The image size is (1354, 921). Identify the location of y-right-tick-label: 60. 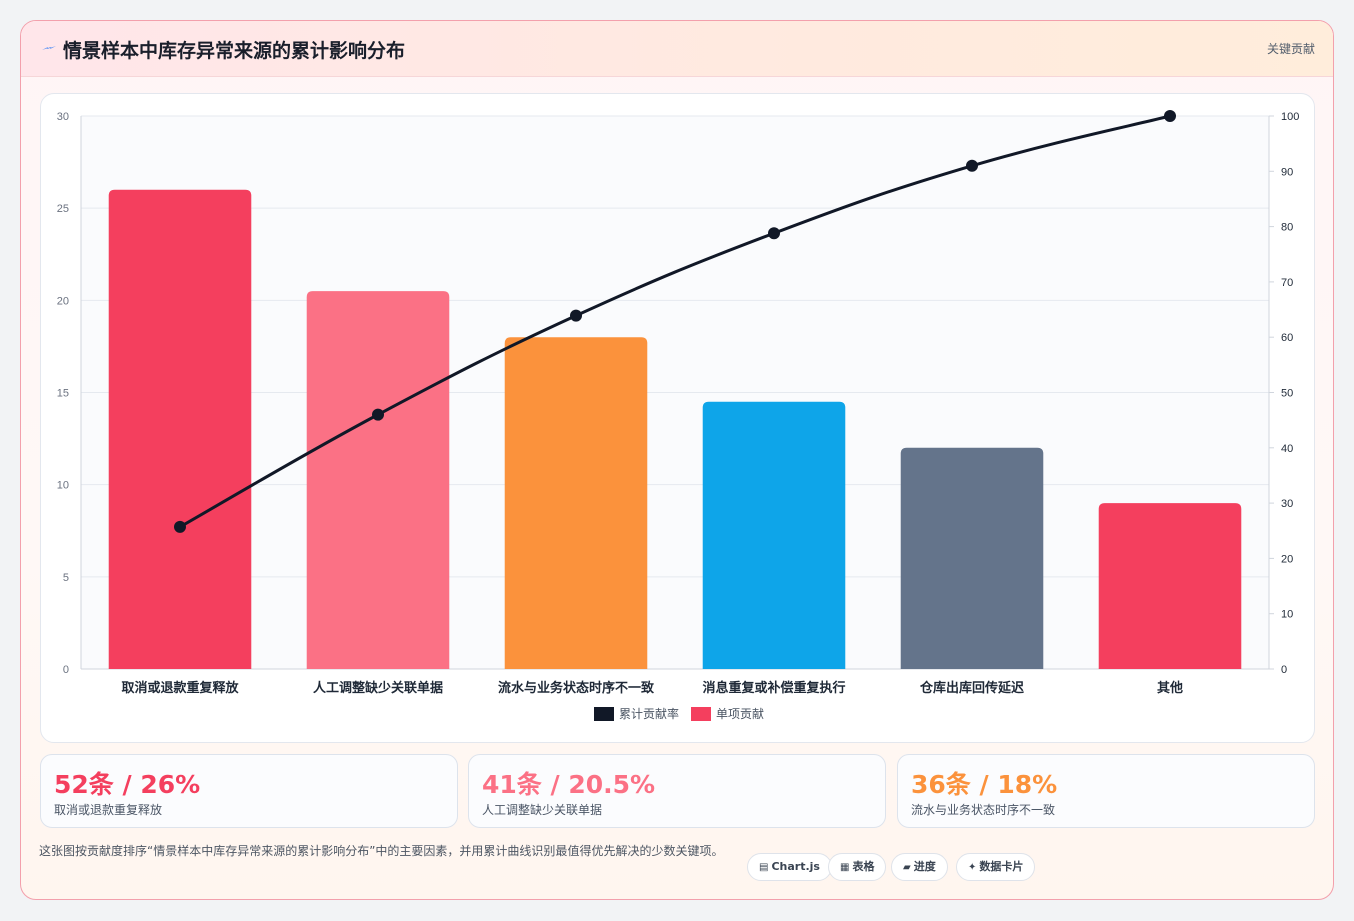
(1287, 338).